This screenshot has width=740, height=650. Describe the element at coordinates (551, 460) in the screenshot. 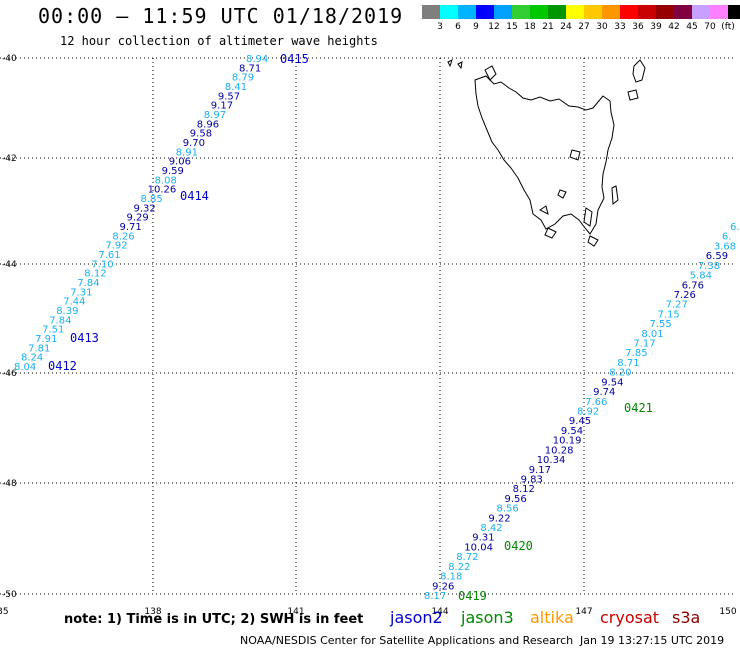

I see `wave-height-value: 10.34` at that location.